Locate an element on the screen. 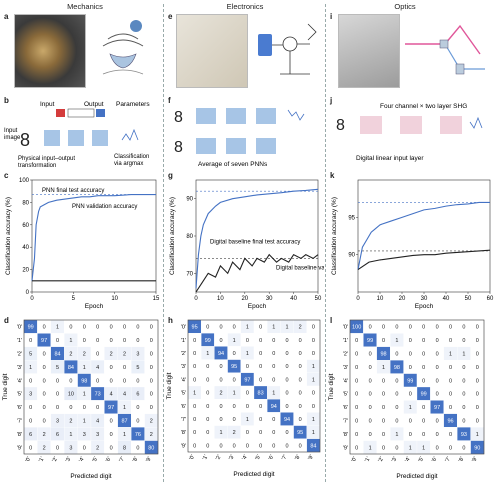 This screenshot has width=500, height=485. panel-letter-b: b is located at coordinates (6, 100).